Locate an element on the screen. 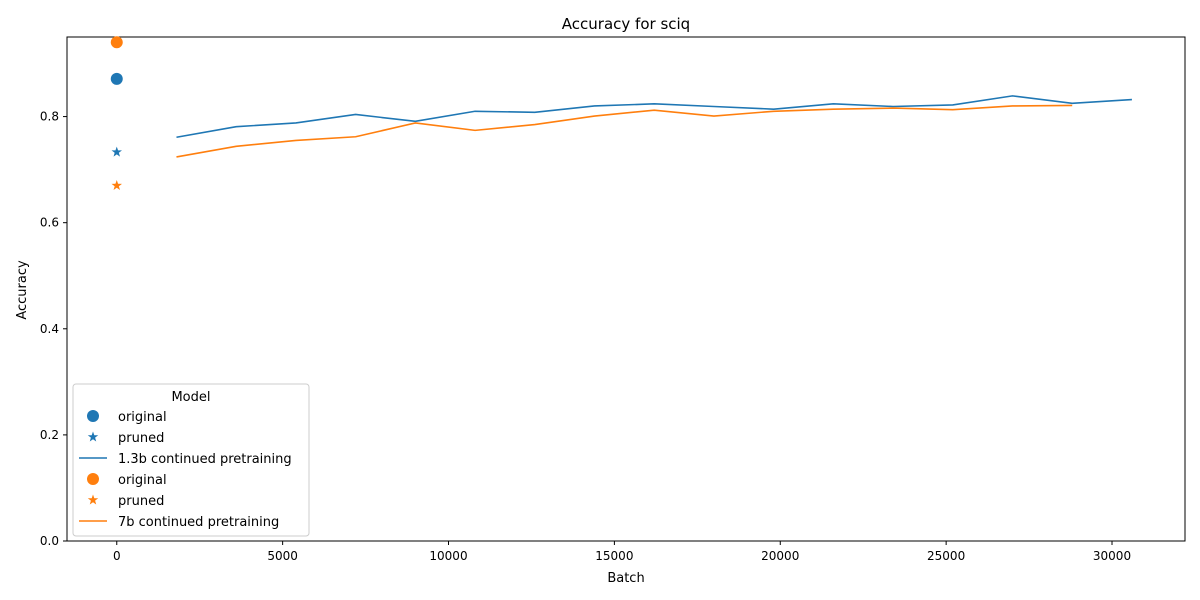 This screenshot has width=1200, height=600. legend-title: Model is located at coordinates (190, 397).